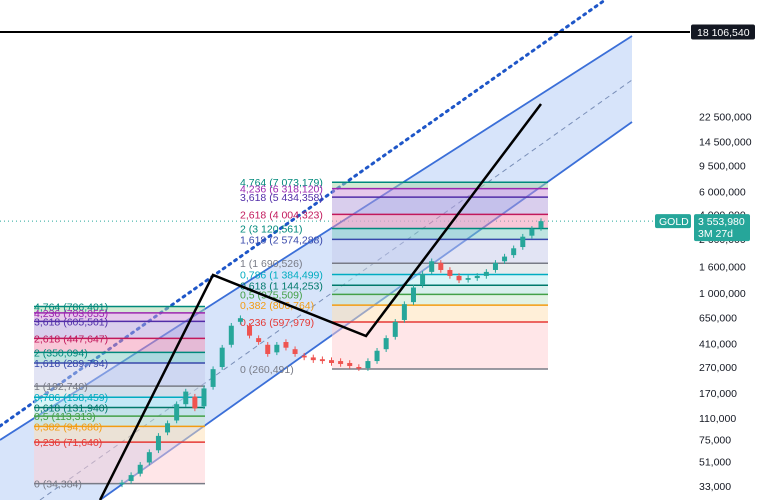  What do you see at coordinates (718, 344) in the screenshot?
I see `price-axis-tick: 410,000` at bounding box center [718, 344].